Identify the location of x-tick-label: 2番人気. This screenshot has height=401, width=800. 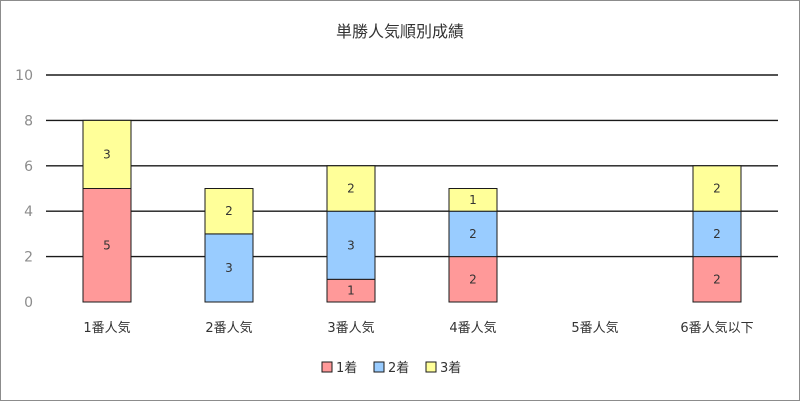
(228, 328).